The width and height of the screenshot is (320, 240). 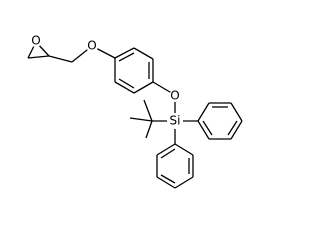 What do you see at coordinates (175, 121) in the screenshot?
I see `atom-label: Si` at bounding box center [175, 121].